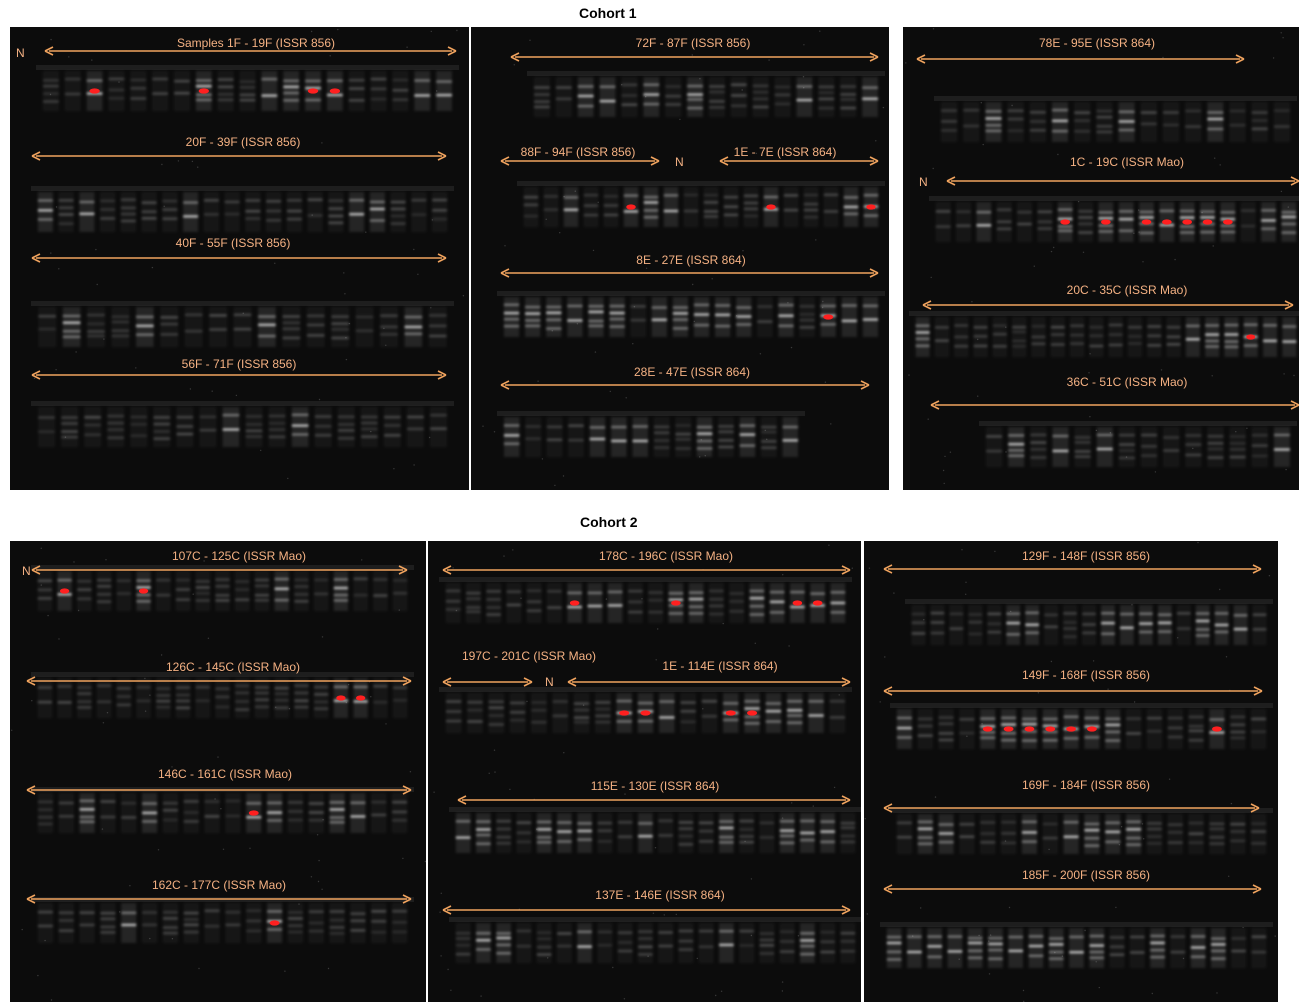 The width and height of the screenshot is (1299, 1002). What do you see at coordinates (256, 43) in the screenshot?
I see `lane-range-label: Samples 1F - 19F (ISSR 856)` at bounding box center [256, 43].